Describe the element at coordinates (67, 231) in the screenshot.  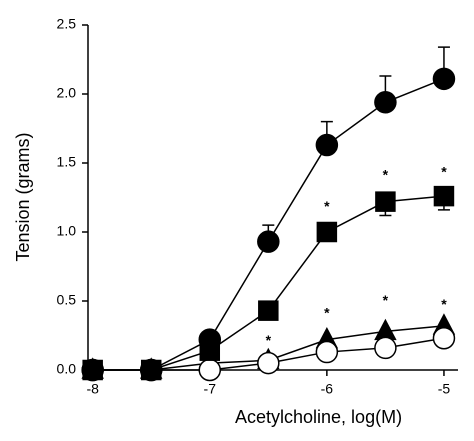
I see `y-tick-label: 1.0` at that location.